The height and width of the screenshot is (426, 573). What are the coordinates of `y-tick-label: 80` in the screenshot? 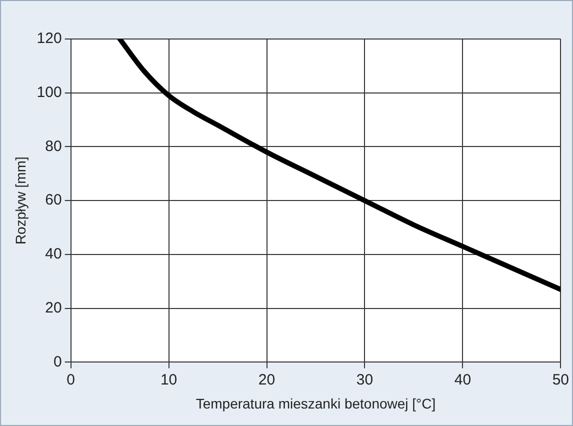 It's located at (53, 146).